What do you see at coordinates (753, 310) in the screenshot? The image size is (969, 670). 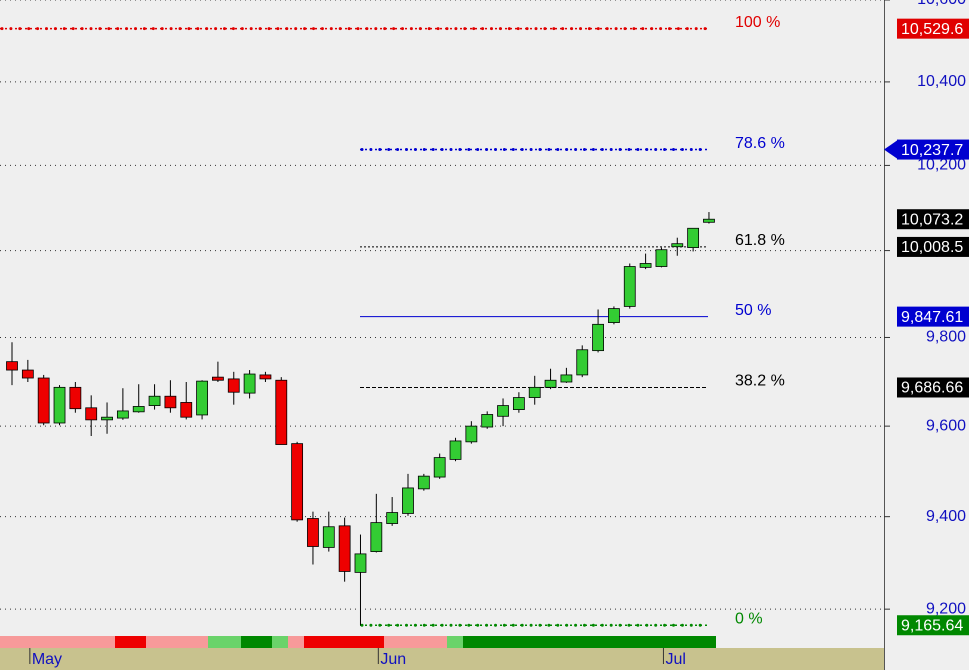 I see `fib-label: 50 %` at bounding box center [753, 310].